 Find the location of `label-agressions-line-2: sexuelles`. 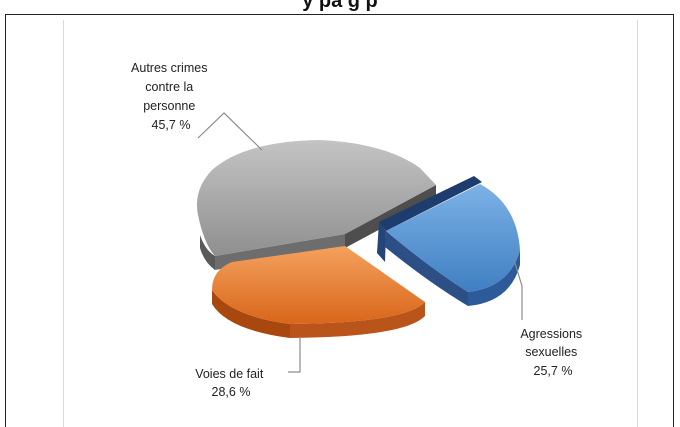

label-agressions-line-2: sexuelles is located at coordinates (551, 352).